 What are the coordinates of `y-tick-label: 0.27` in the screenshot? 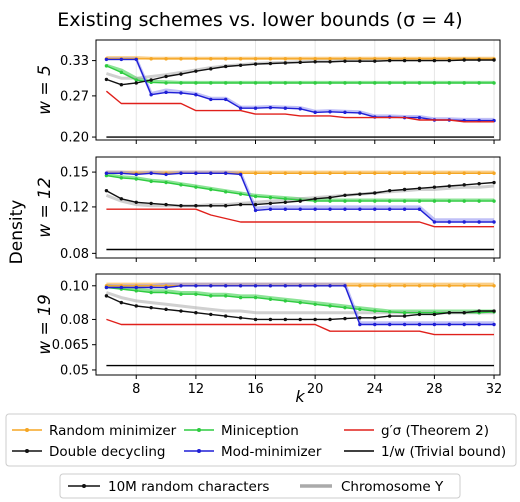 It's located at (74, 96).